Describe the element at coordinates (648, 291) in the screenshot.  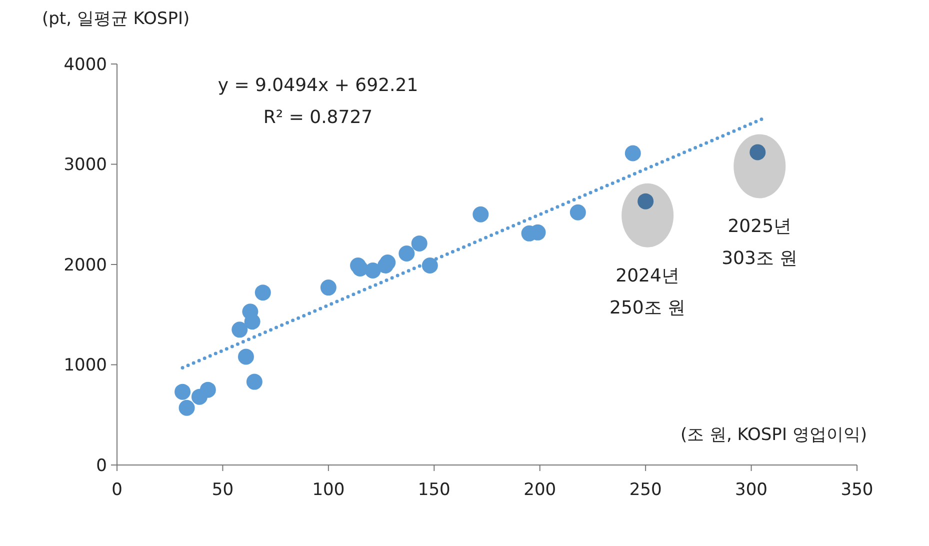
I see `annotation: 2024년 250조 원` at that location.